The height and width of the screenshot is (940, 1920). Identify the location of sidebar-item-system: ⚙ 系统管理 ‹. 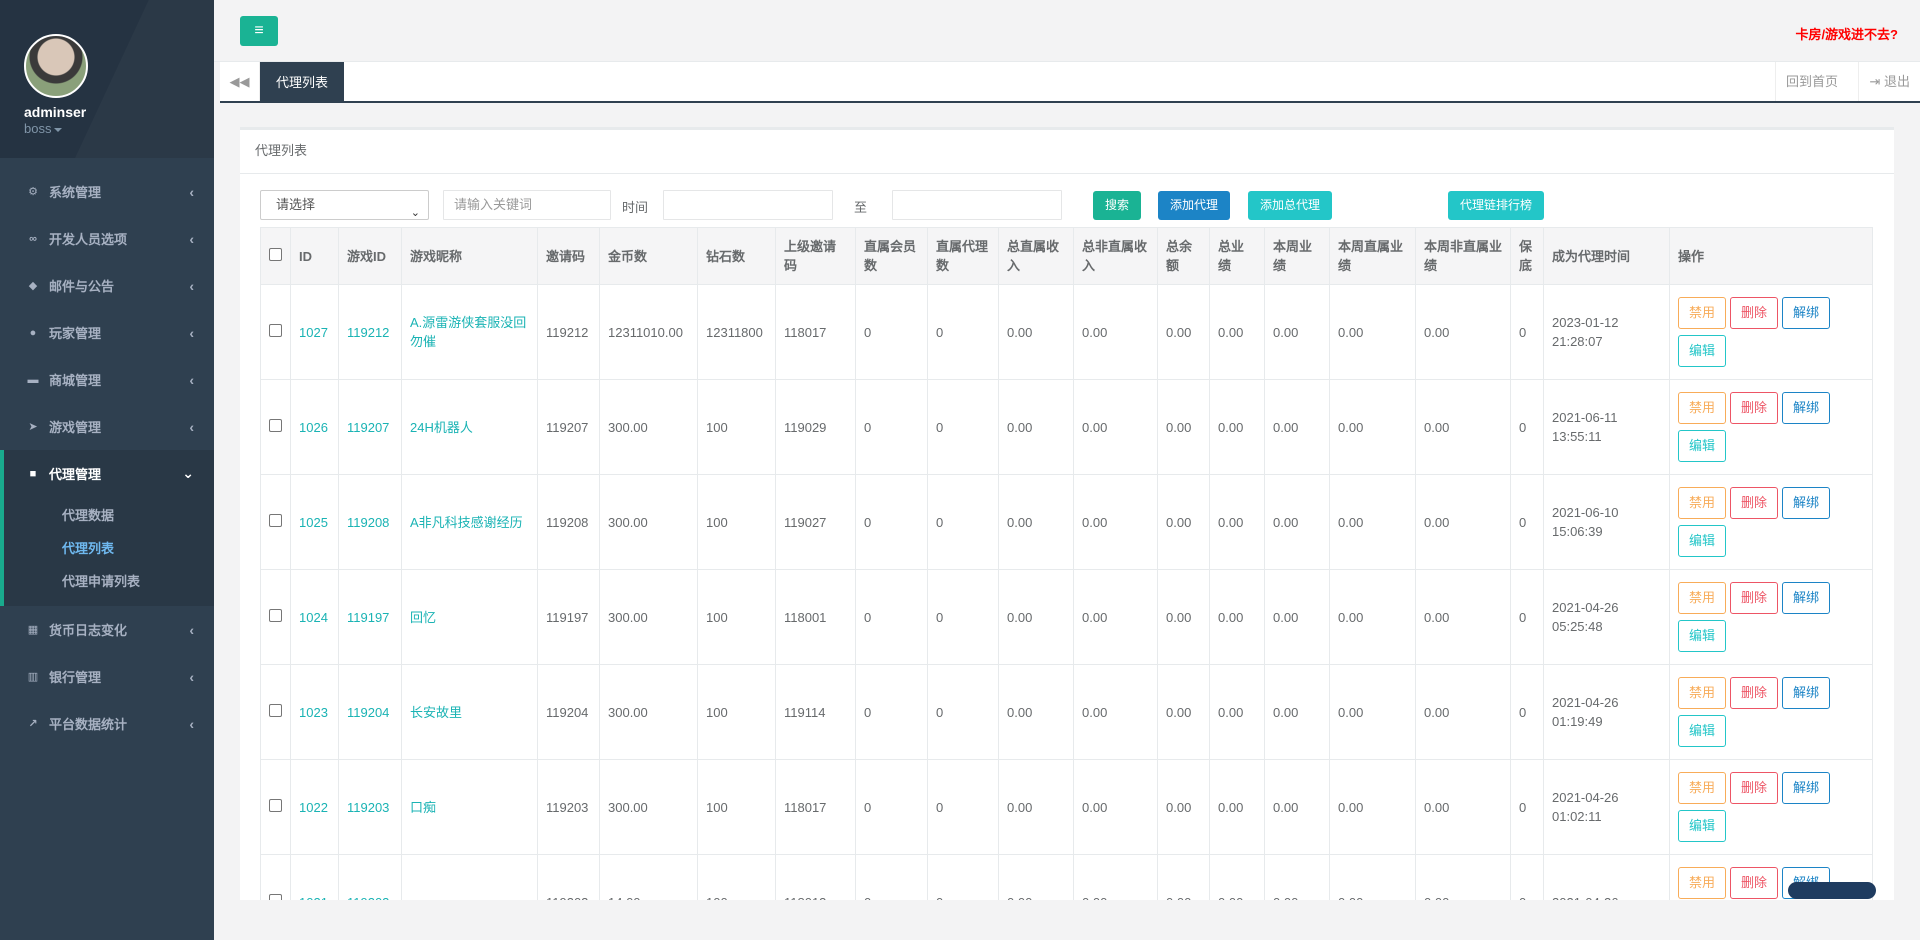
(107, 191).